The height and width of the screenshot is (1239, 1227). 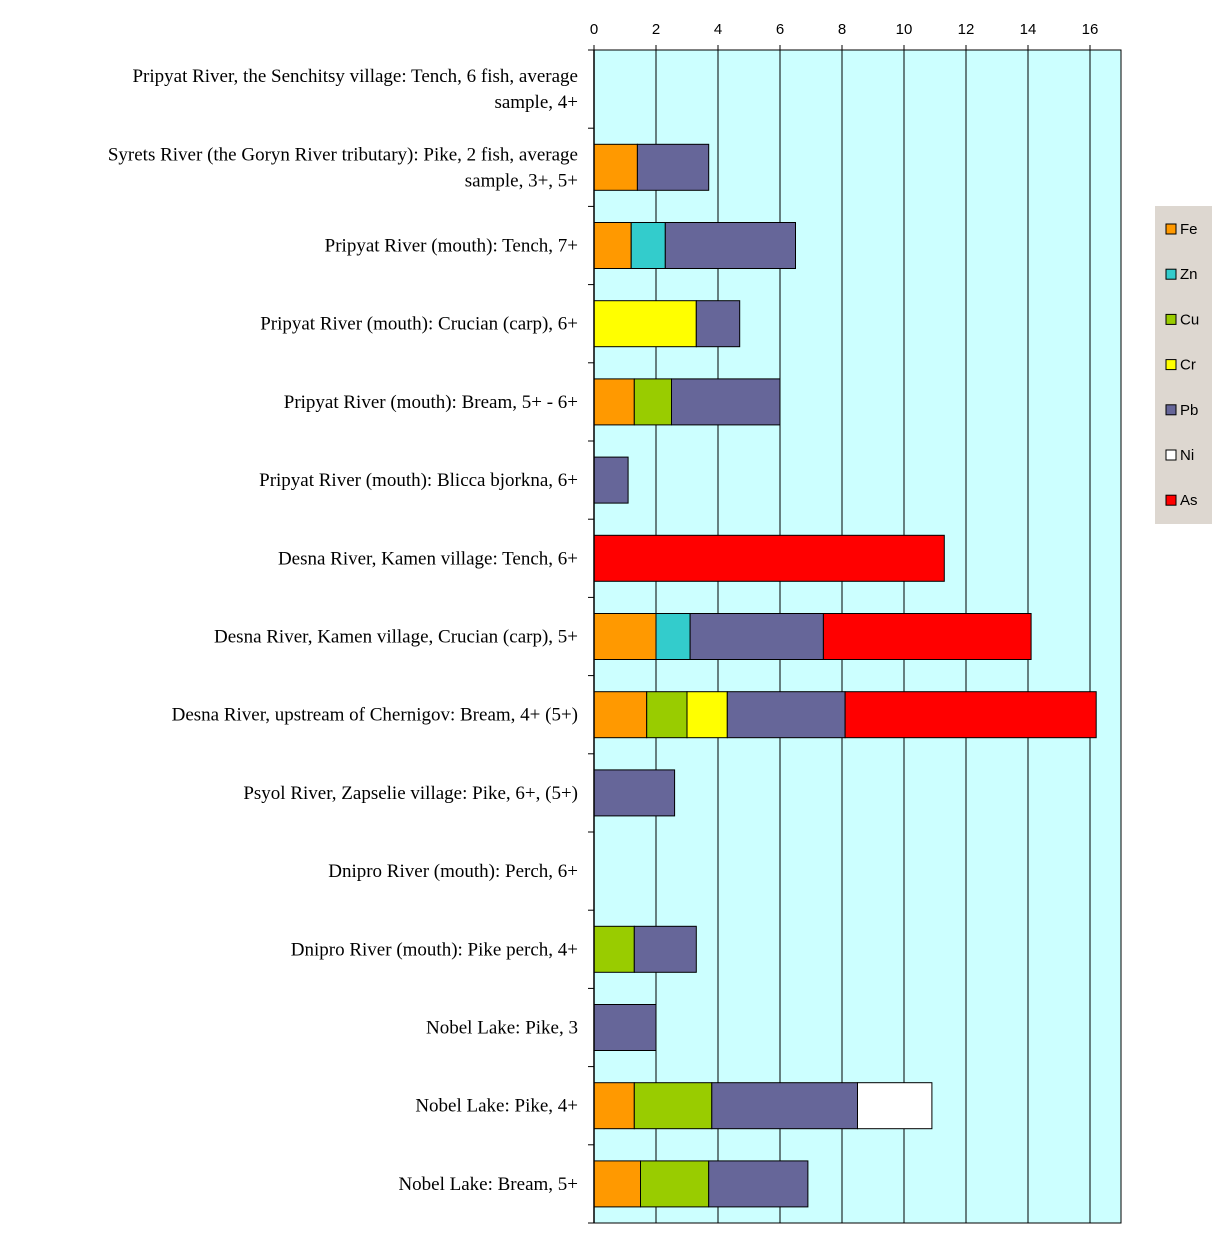 I want to click on bar-segment-cu: Cu: 1.2, so click(x=652, y=402).